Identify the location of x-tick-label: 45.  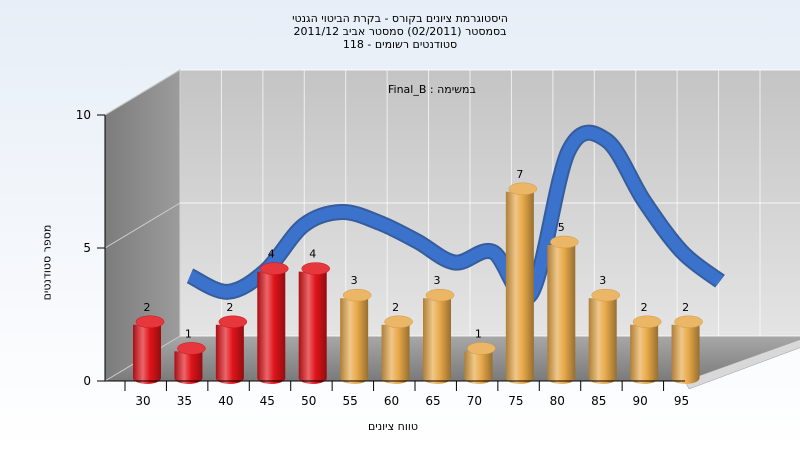
(267, 401).